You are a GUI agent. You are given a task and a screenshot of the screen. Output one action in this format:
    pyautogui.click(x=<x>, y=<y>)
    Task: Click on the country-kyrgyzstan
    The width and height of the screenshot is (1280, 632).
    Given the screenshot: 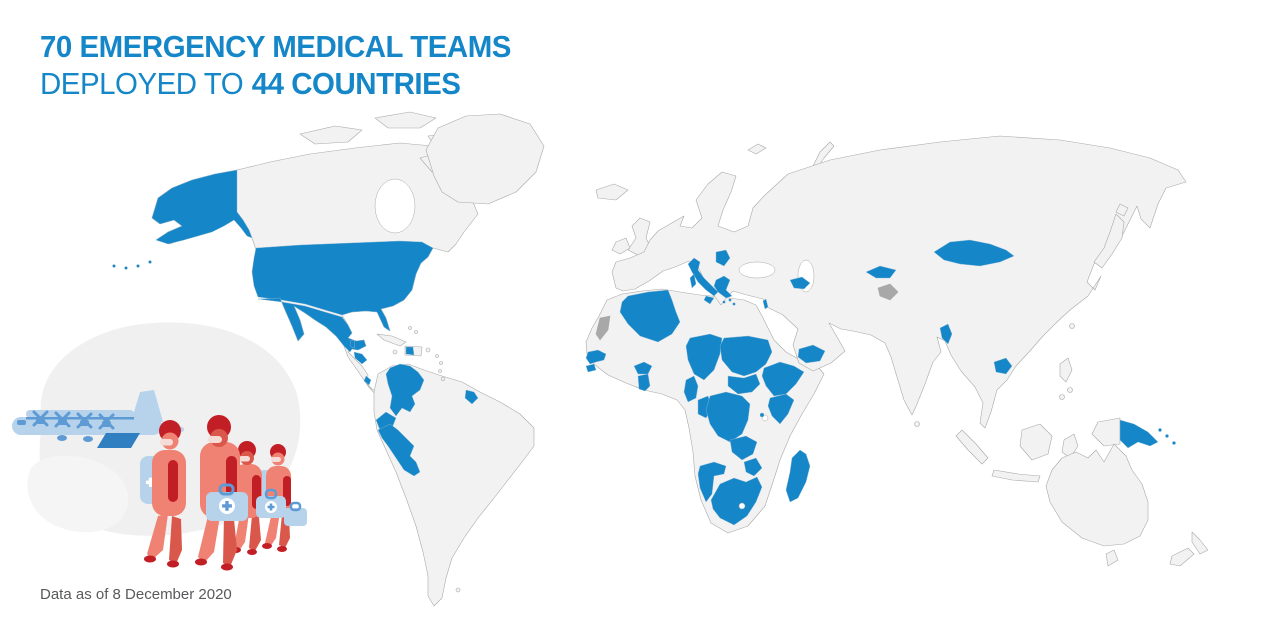 What is the action you would take?
    pyautogui.click(x=881, y=272)
    